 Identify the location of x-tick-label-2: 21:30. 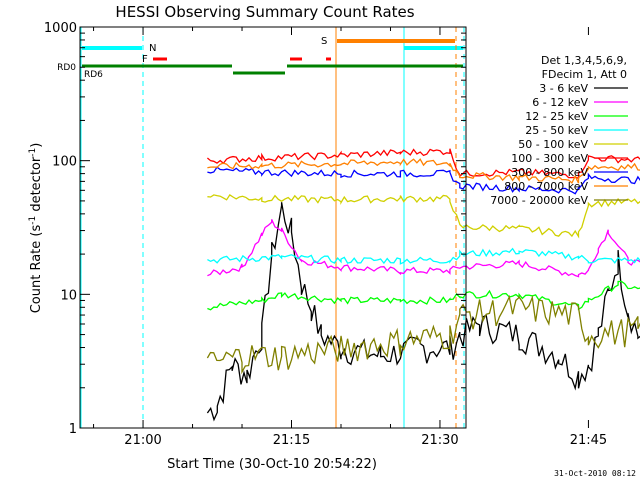
(439, 440).